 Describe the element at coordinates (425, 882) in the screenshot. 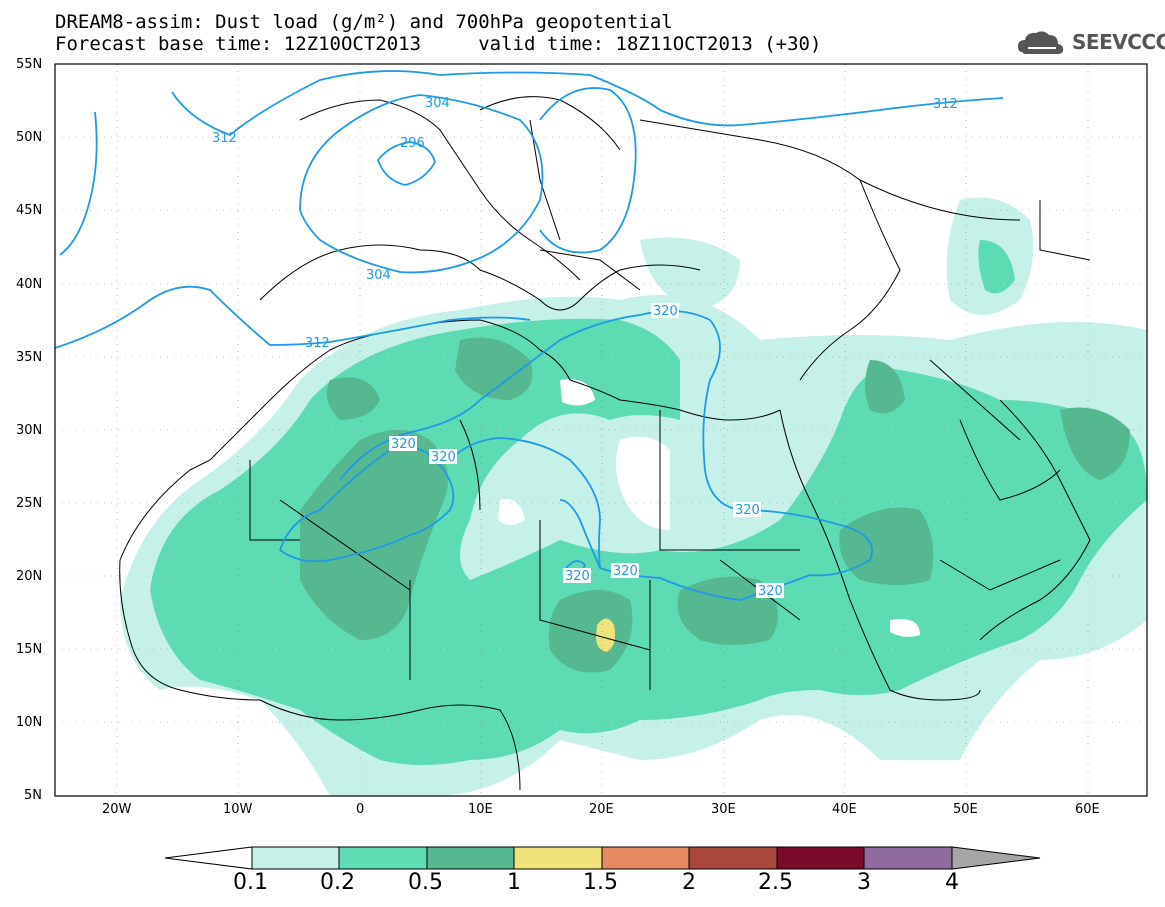

I see `colorbar-label: 0.5` at that location.